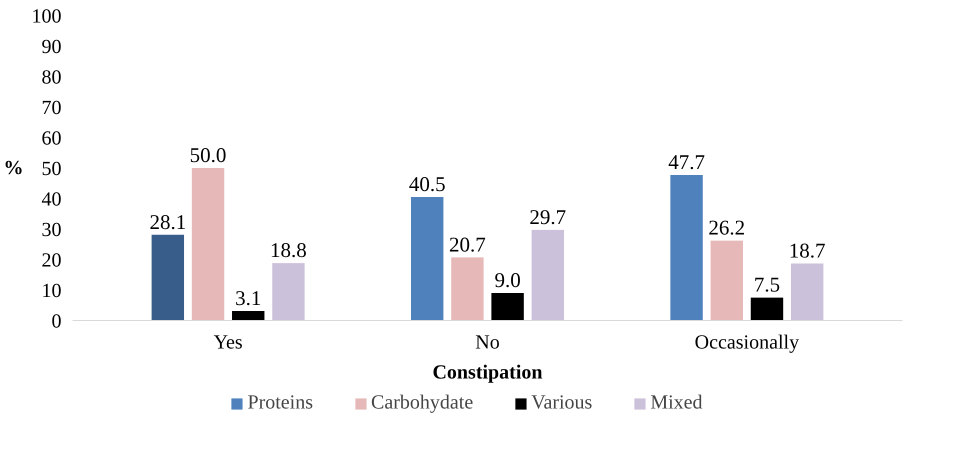  What do you see at coordinates (47, 17) in the screenshot?
I see `y-tick-label: 100` at bounding box center [47, 17].